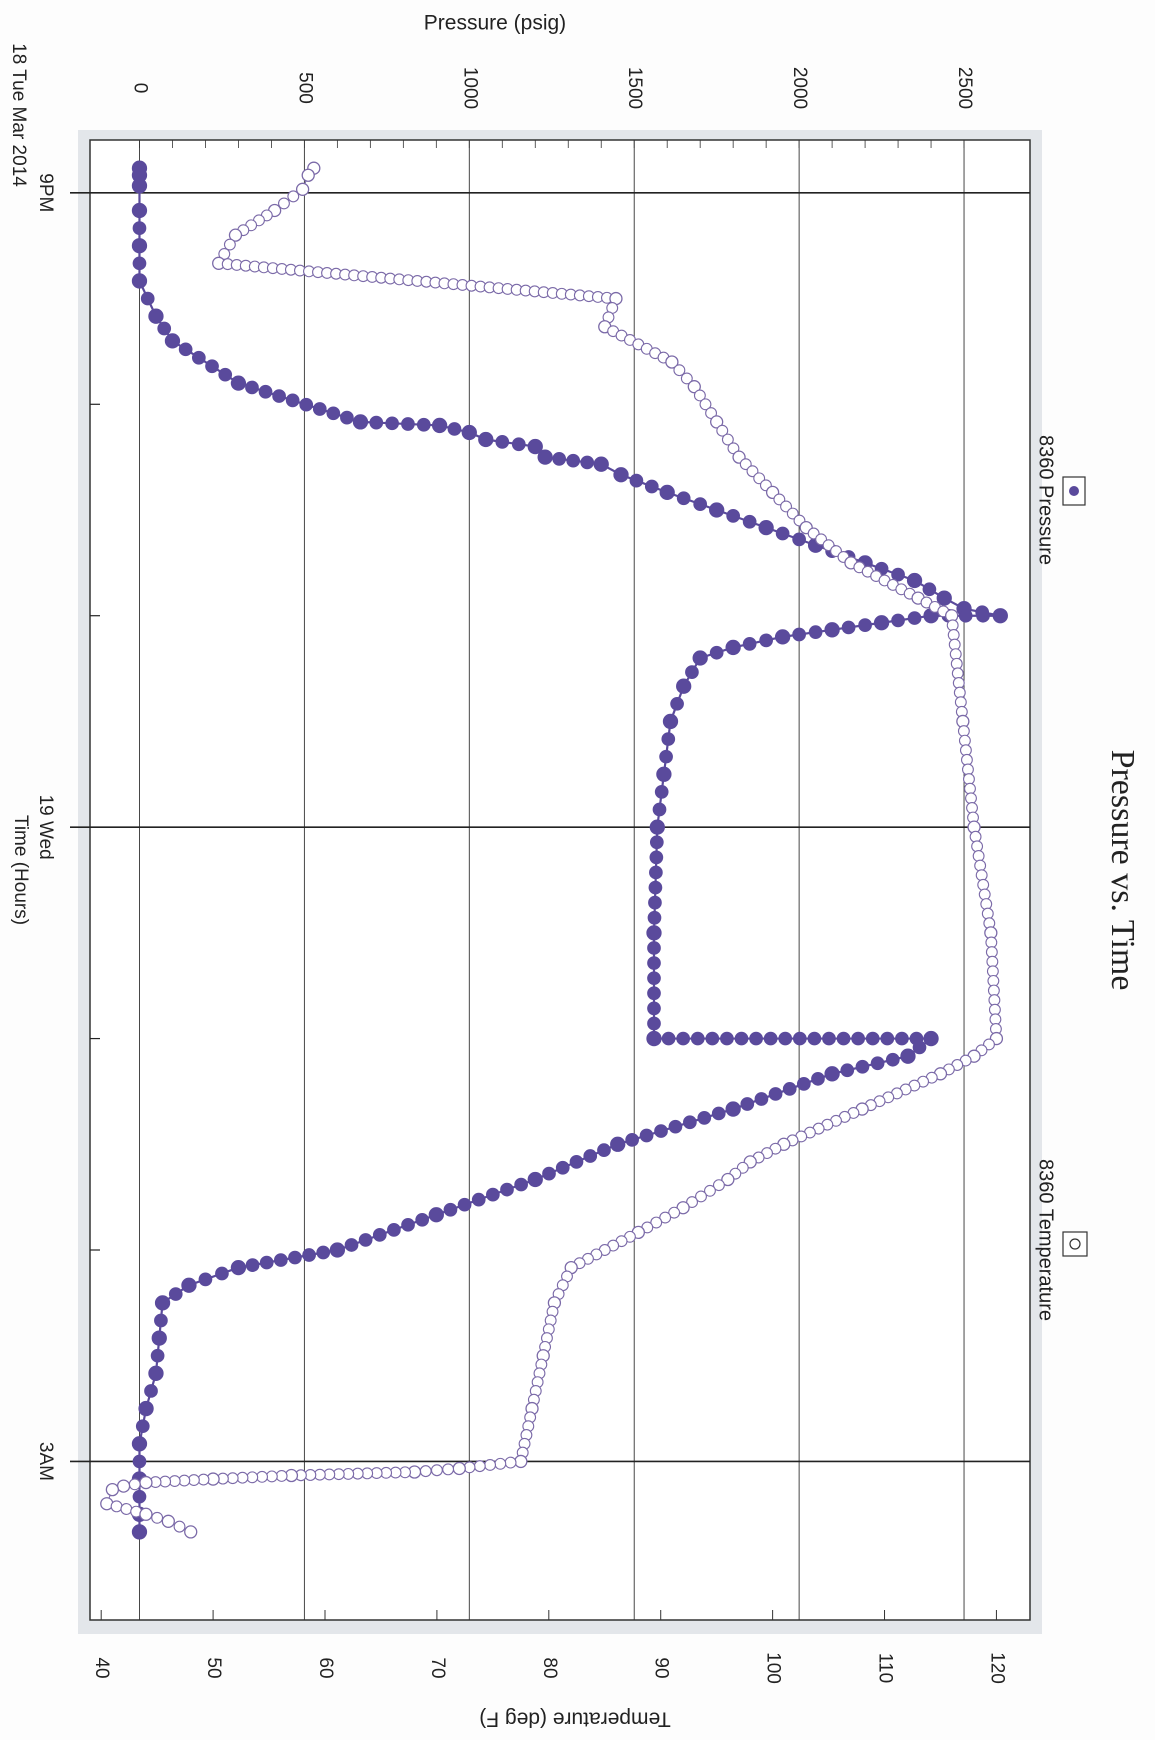  I want to click on legend-pressure-label: 8360 Pressure, so click(1046, 500).